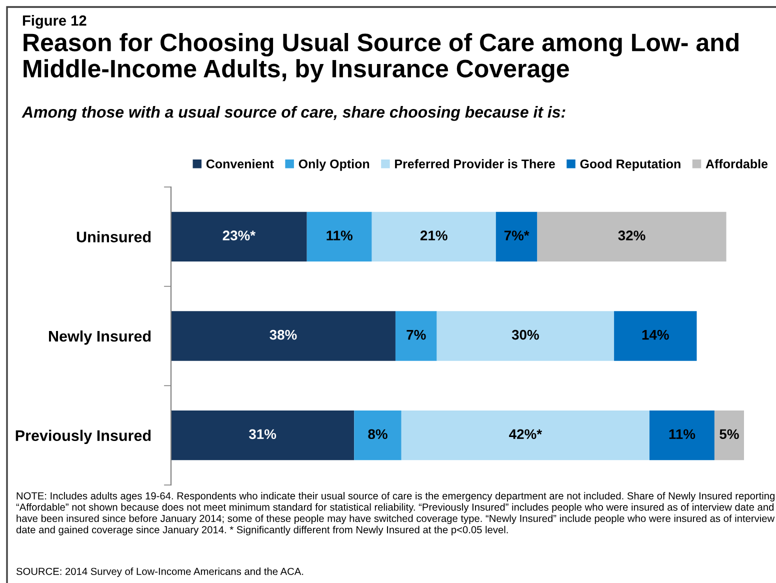 This screenshot has height=583, width=776. I want to click on legend-label: Only Option, so click(334, 165).